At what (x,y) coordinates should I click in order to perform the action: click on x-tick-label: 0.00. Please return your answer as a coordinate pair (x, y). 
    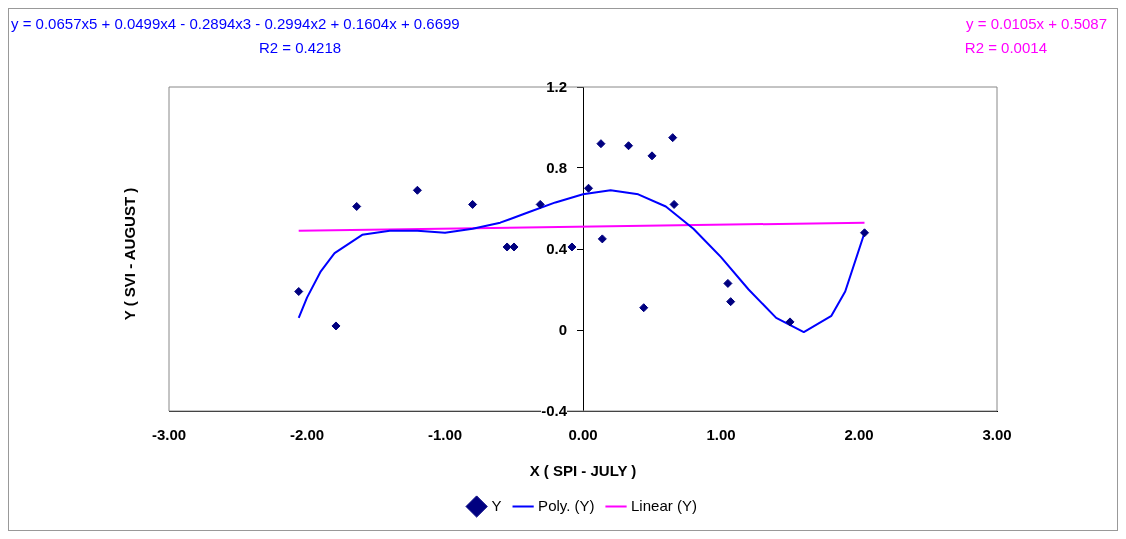
    Looking at the image, I should click on (583, 435).